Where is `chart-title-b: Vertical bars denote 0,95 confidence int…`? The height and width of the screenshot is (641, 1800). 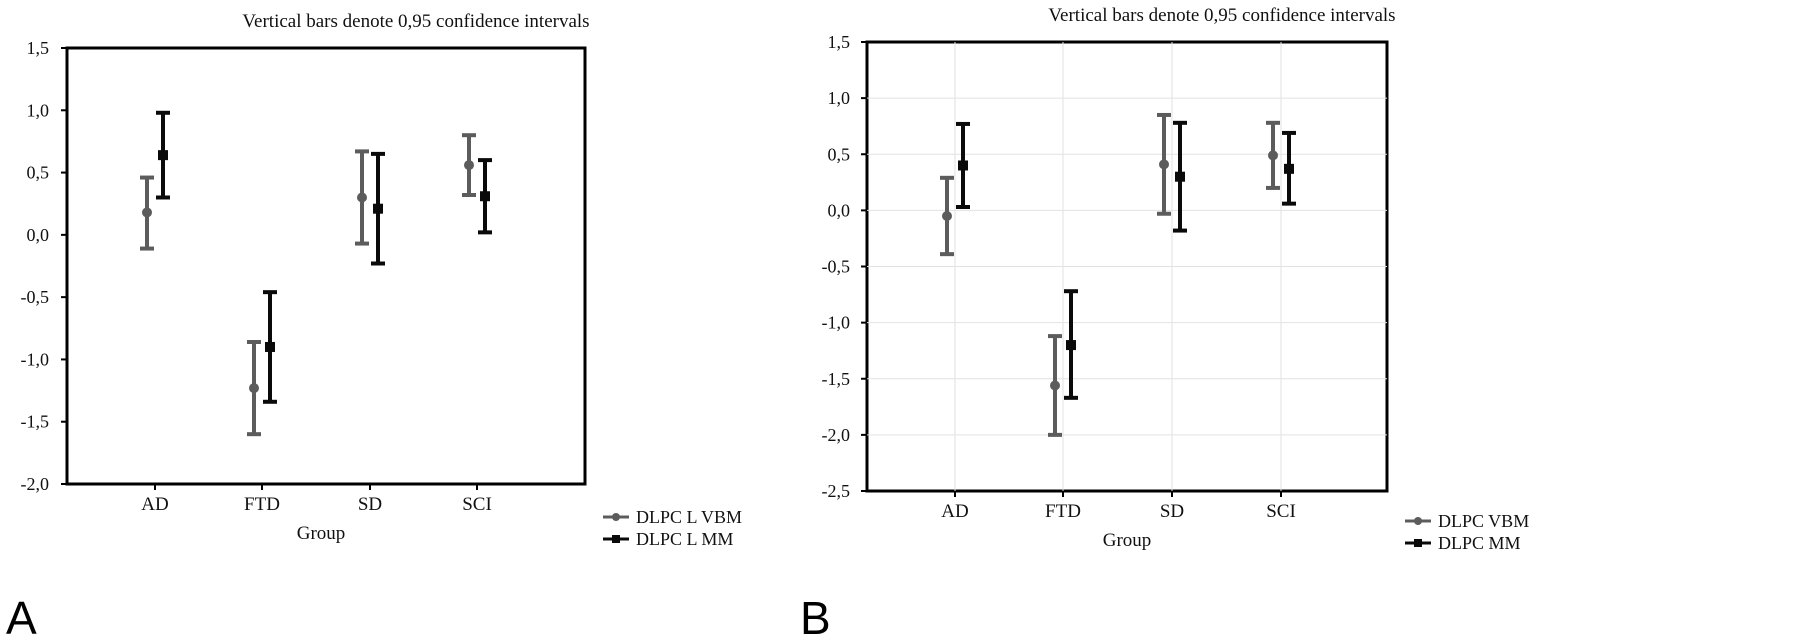 chart-title-b: Vertical bars denote 0,95 confidence int… is located at coordinates (1221, 15).